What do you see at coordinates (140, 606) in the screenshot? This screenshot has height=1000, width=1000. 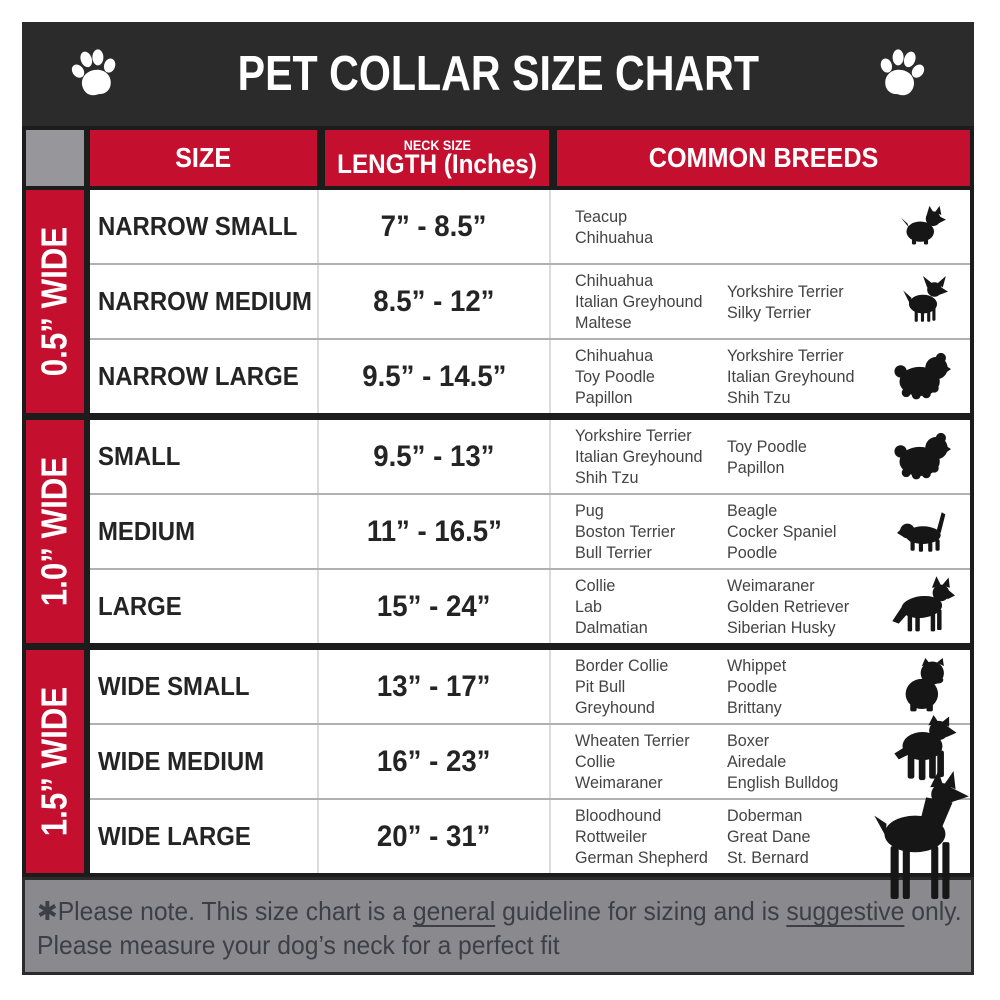 I see `size-cell: LARGE` at bounding box center [140, 606].